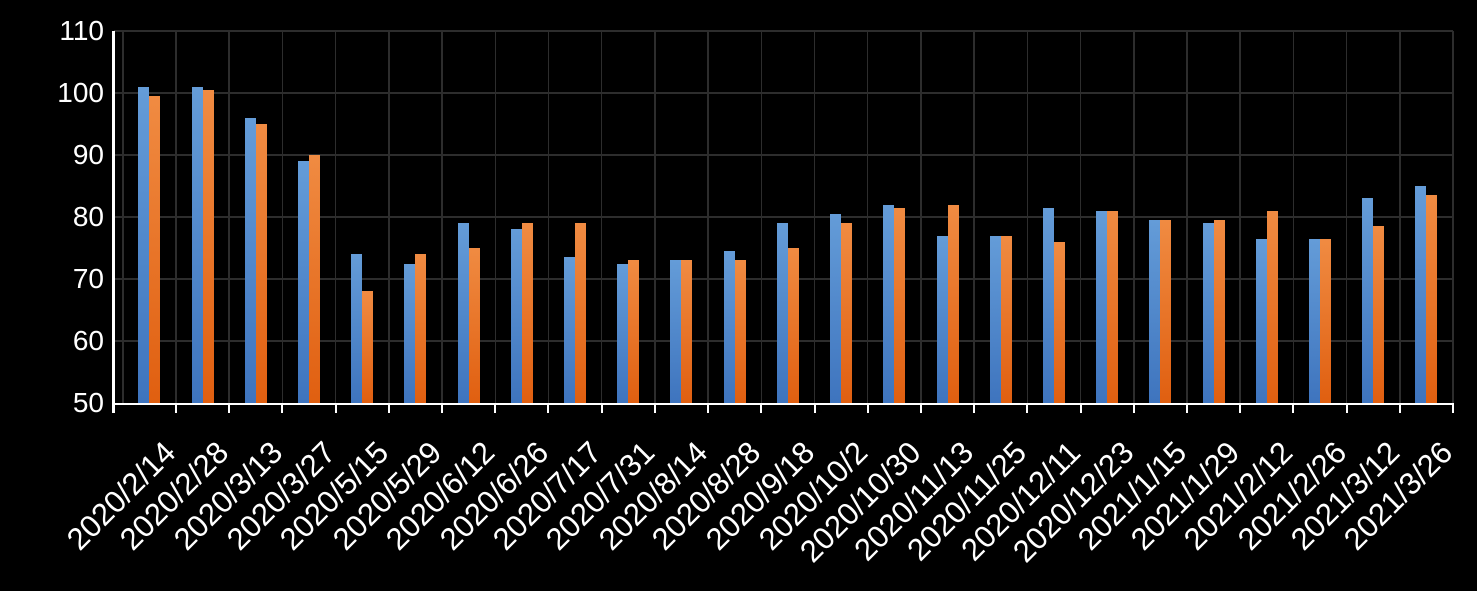  I want to click on y-axis-label: 100, so click(80, 92).